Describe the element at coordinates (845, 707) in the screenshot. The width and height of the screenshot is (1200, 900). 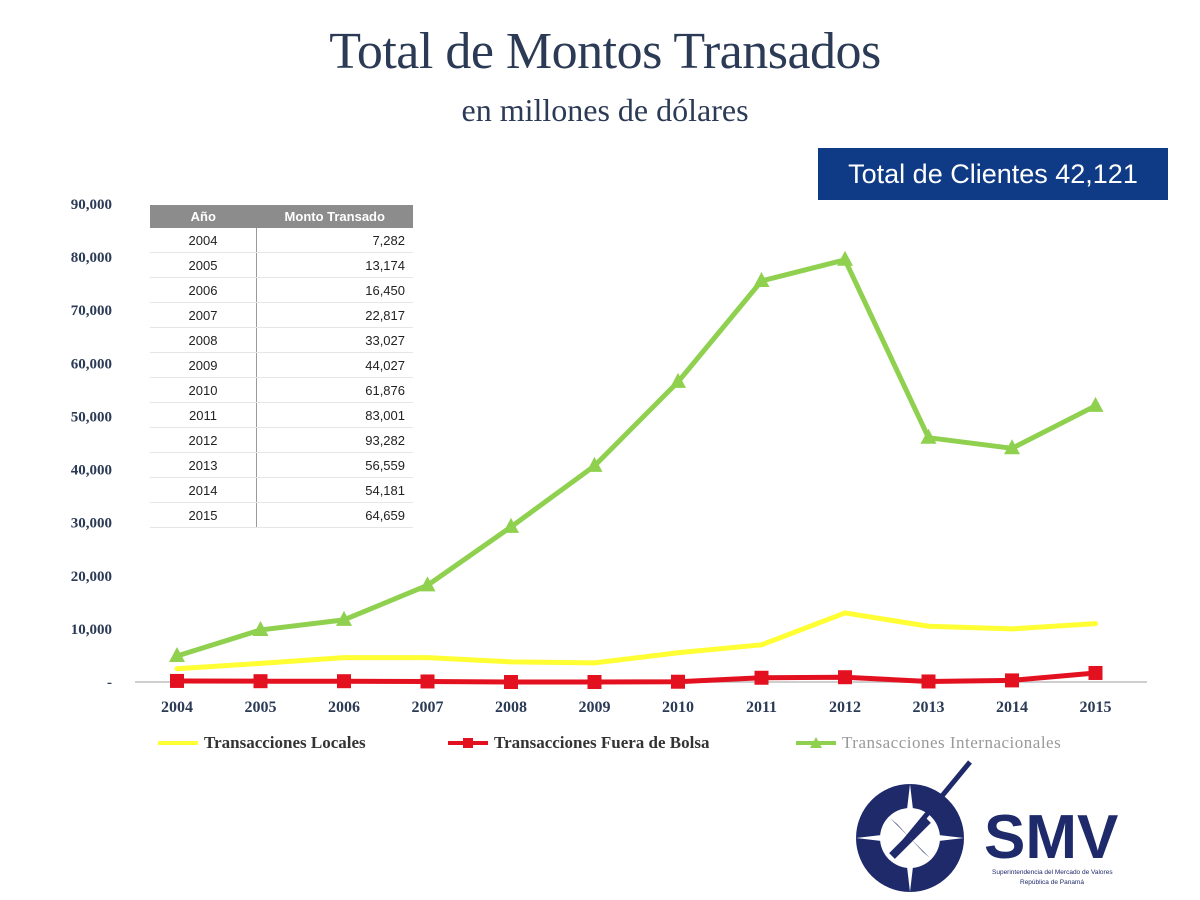
I see `x-tick-label: 2012` at that location.